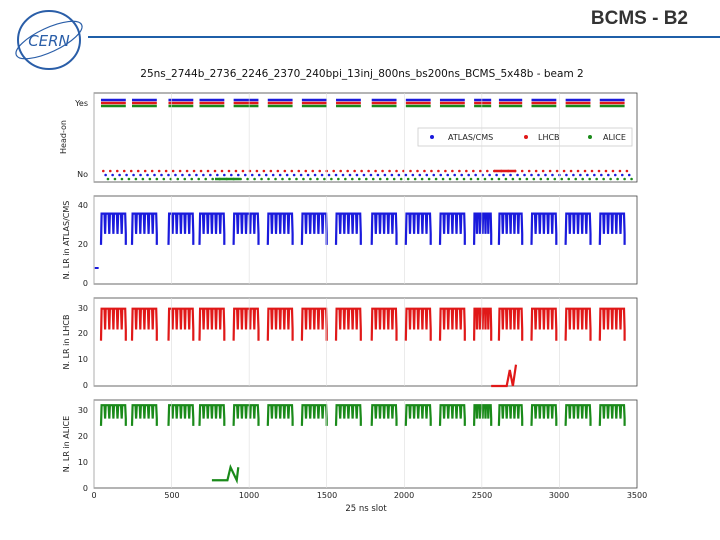 This screenshot has height=540, width=720. Describe the element at coordinates (85, 283) in the screenshot. I see `ytick-1-0: 0` at that location.